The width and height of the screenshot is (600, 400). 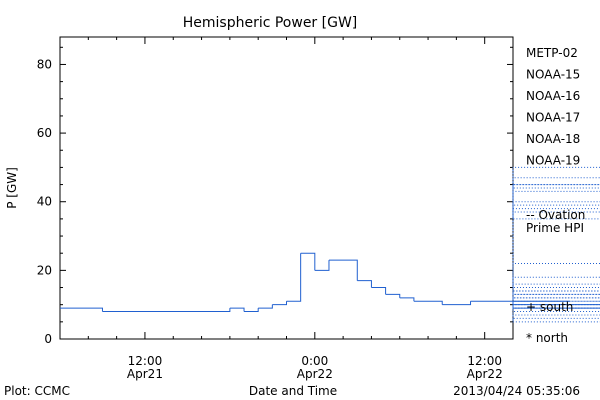 I want to click on x-tick-label-time: 0:00, so click(x=314, y=361).